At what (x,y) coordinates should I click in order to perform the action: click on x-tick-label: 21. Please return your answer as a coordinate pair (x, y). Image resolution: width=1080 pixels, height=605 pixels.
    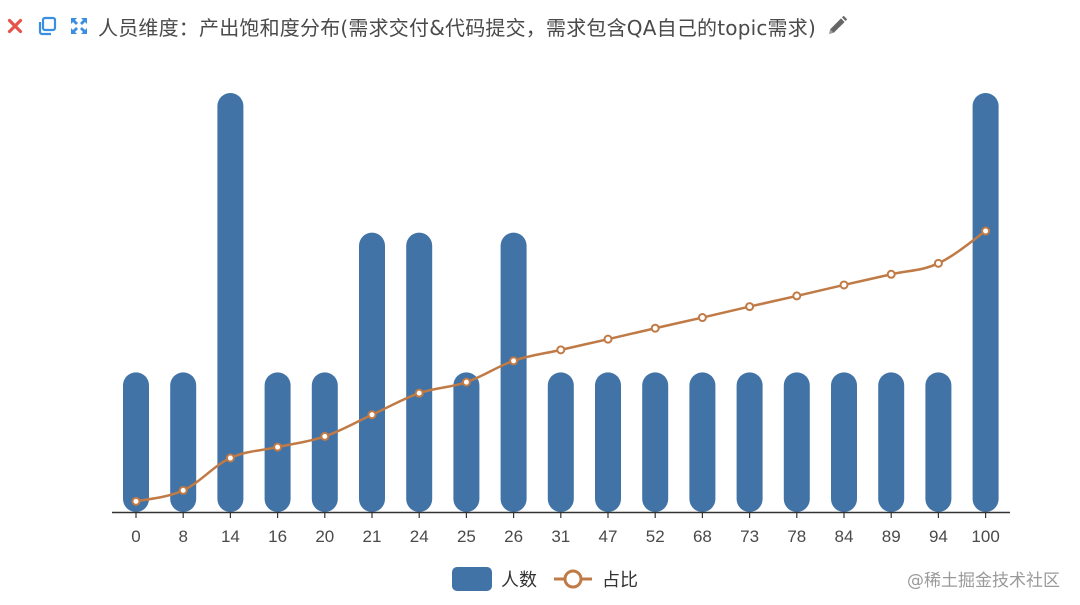
    Looking at the image, I should click on (372, 536).